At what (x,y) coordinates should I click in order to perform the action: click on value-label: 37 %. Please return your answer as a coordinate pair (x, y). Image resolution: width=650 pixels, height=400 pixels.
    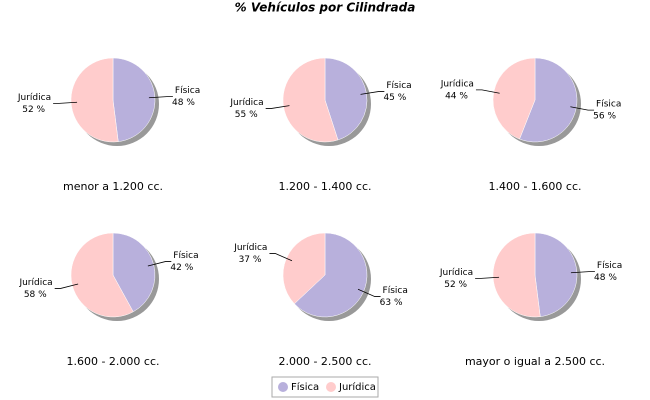
    Looking at the image, I should click on (250, 260).